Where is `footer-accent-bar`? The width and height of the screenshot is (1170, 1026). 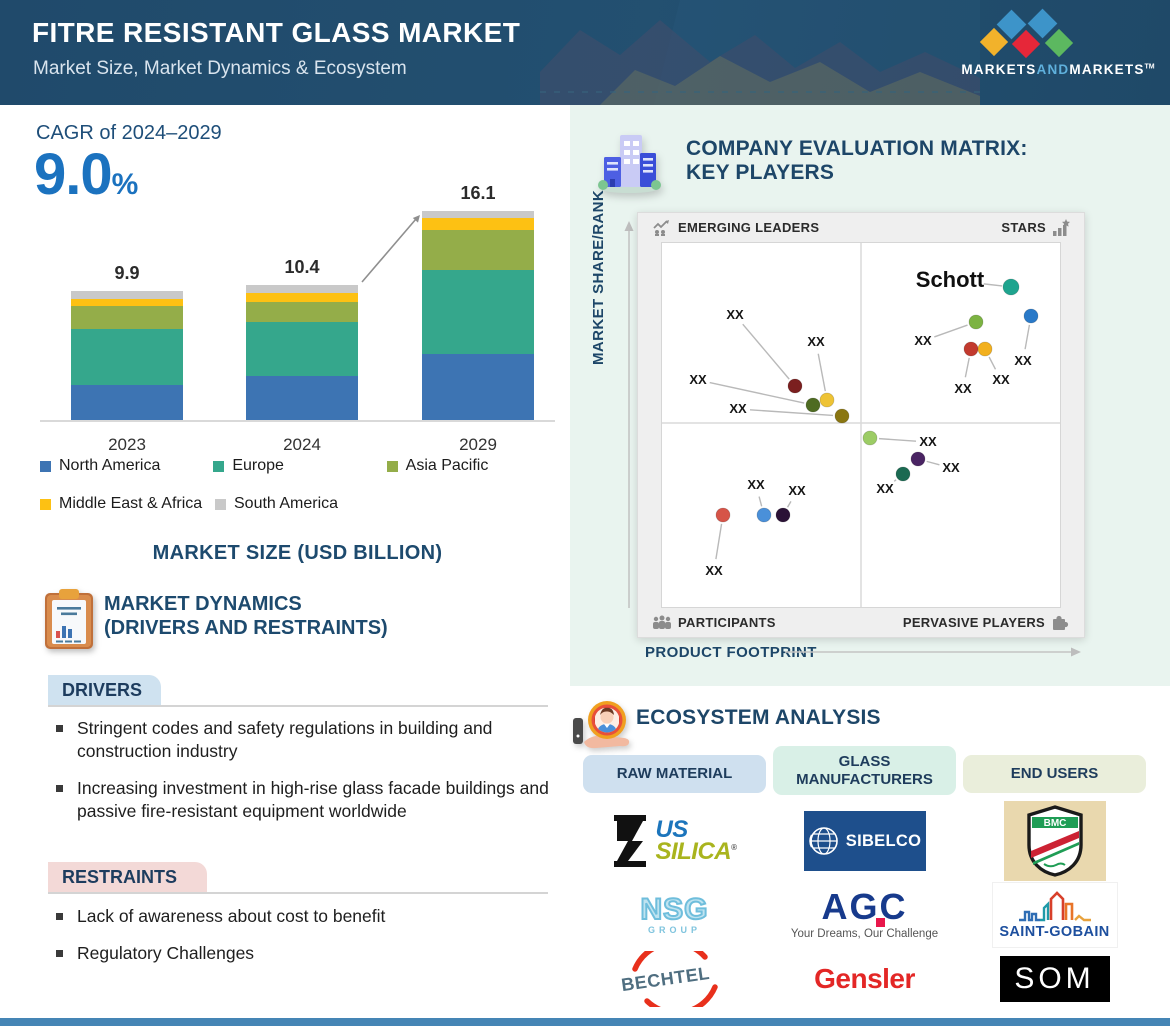
footer-accent-bar is located at coordinates (585, 1022).